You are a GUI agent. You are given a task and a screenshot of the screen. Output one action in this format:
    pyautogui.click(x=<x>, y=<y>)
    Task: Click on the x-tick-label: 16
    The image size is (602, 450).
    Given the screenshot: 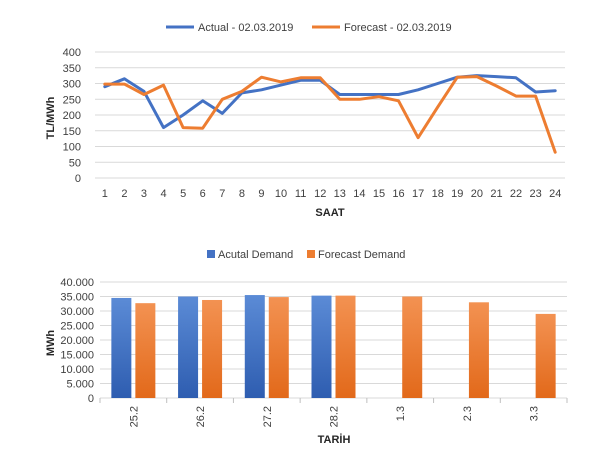 What is the action you would take?
    pyautogui.click(x=398, y=194)
    